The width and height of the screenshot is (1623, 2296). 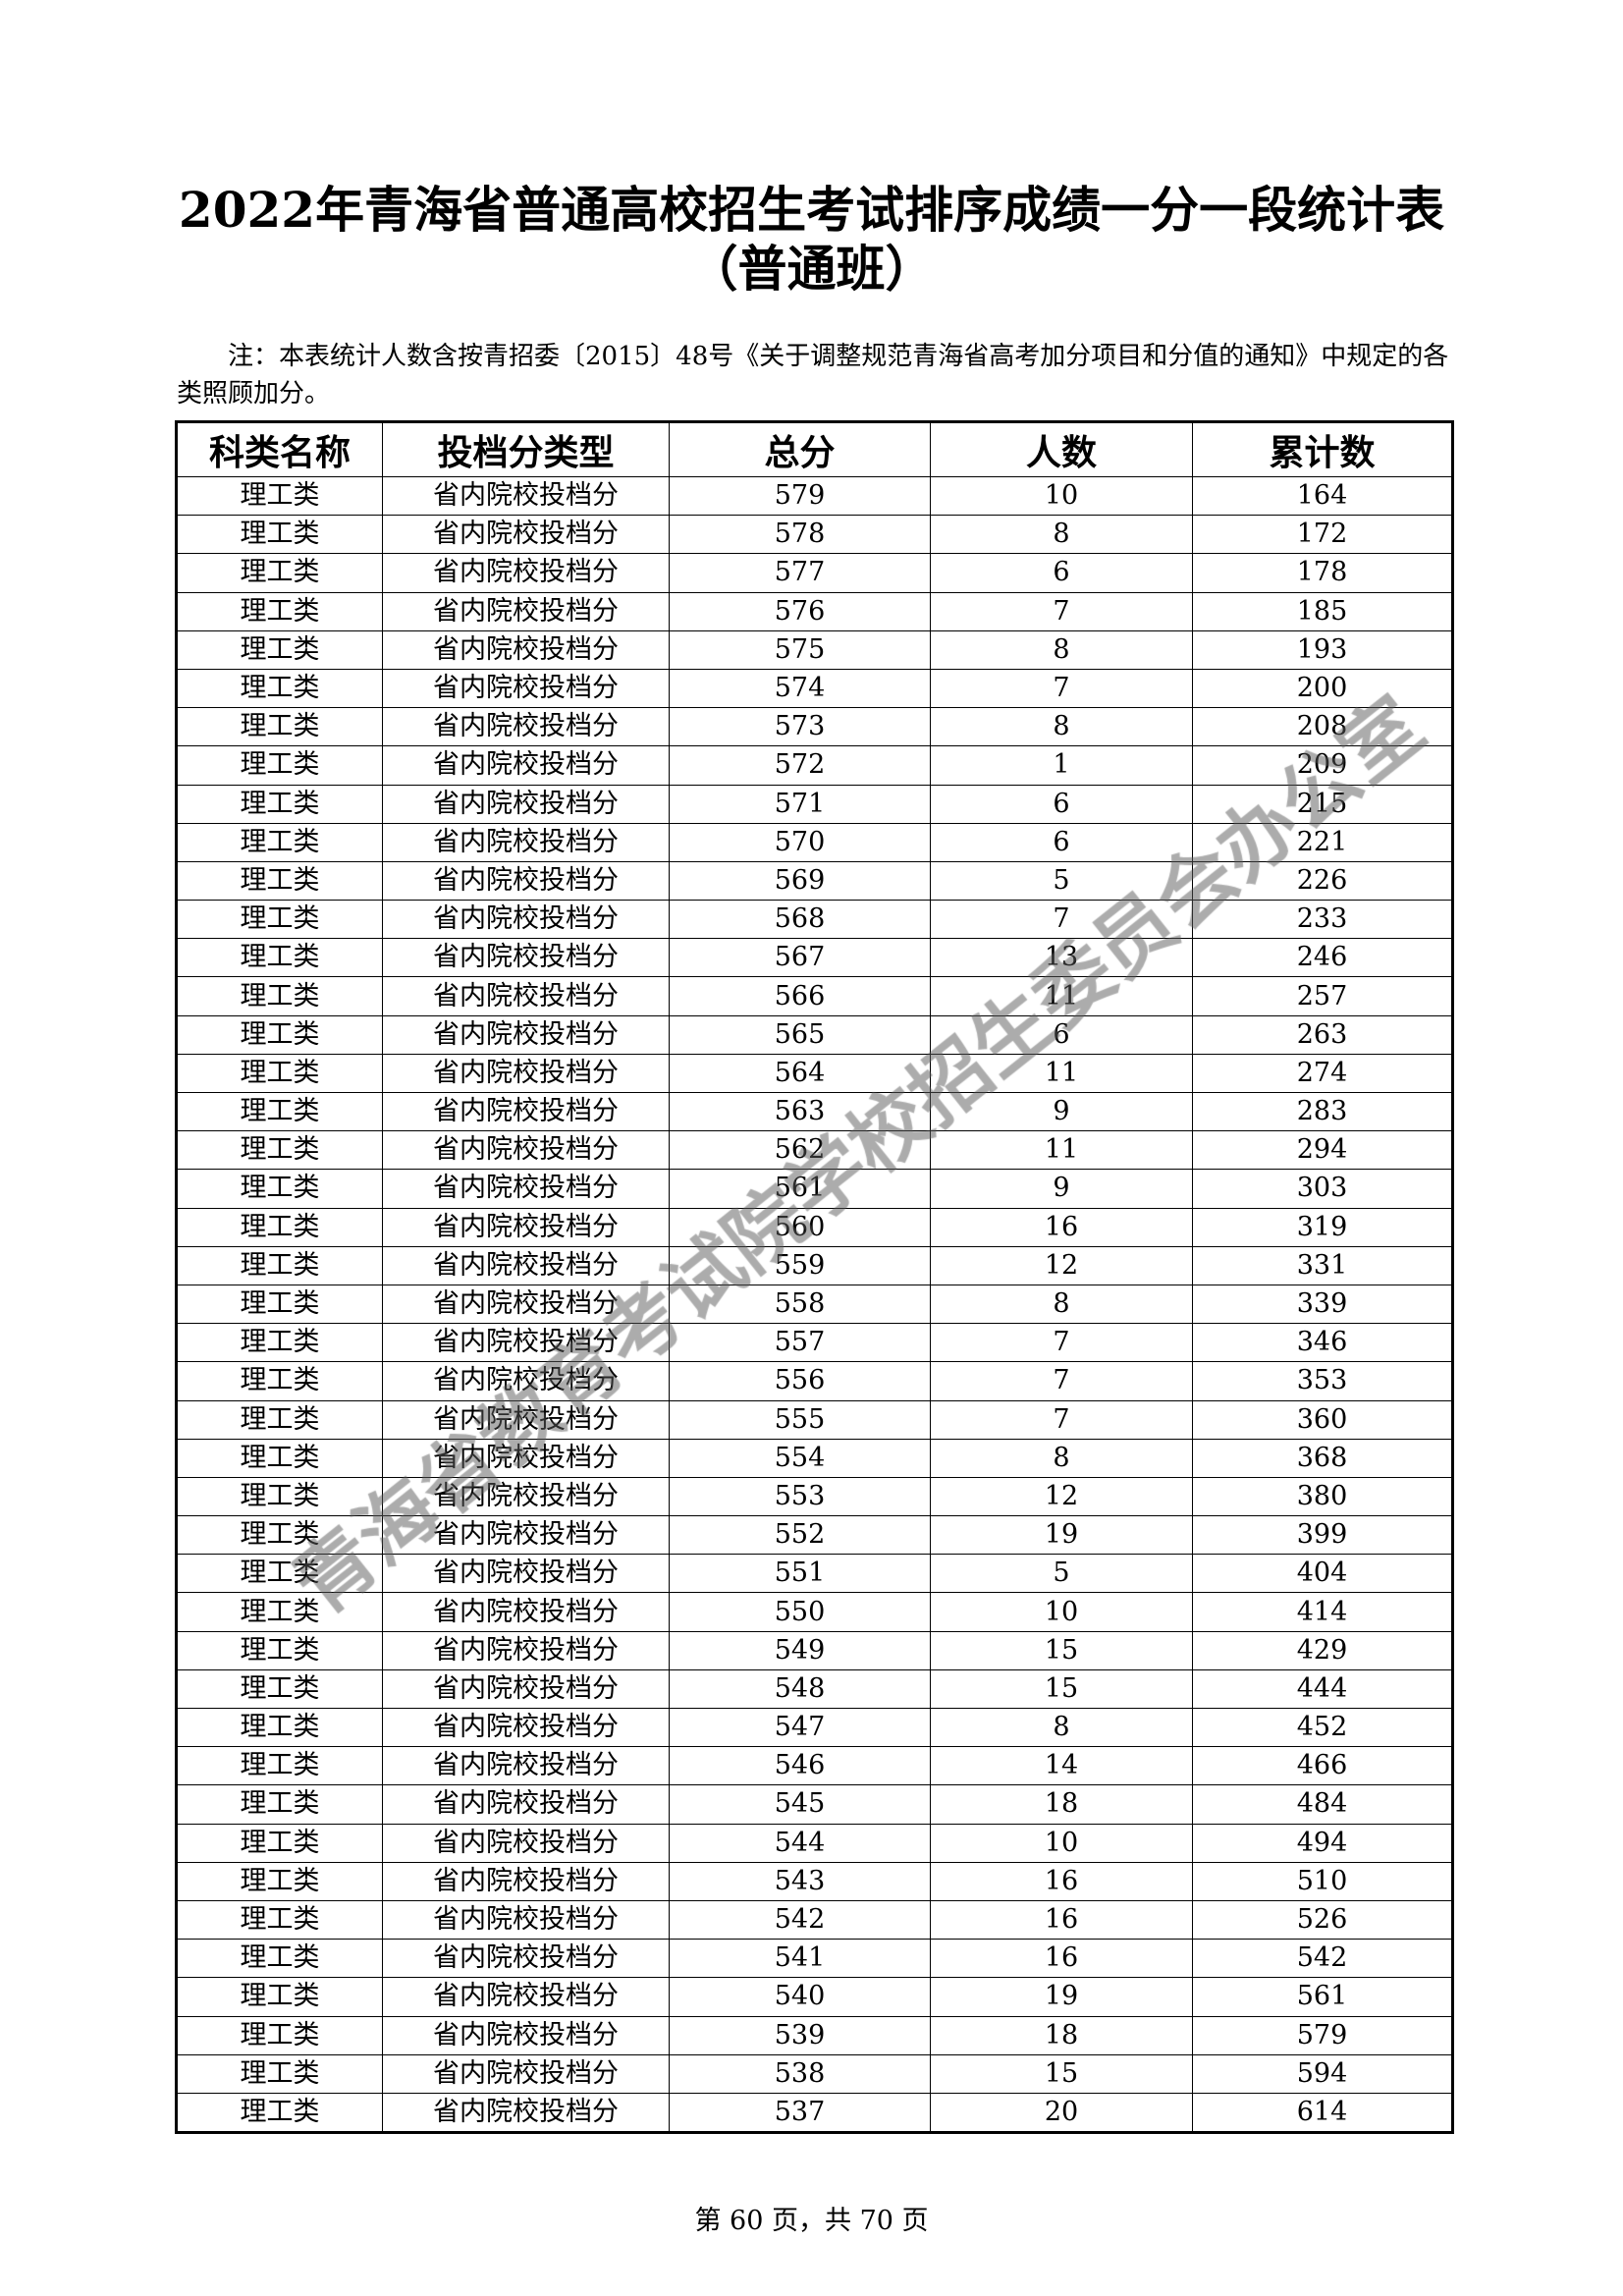 I want to click on table-row: 理工类 省内院校投档分 554 8 368, so click(x=814, y=1458).